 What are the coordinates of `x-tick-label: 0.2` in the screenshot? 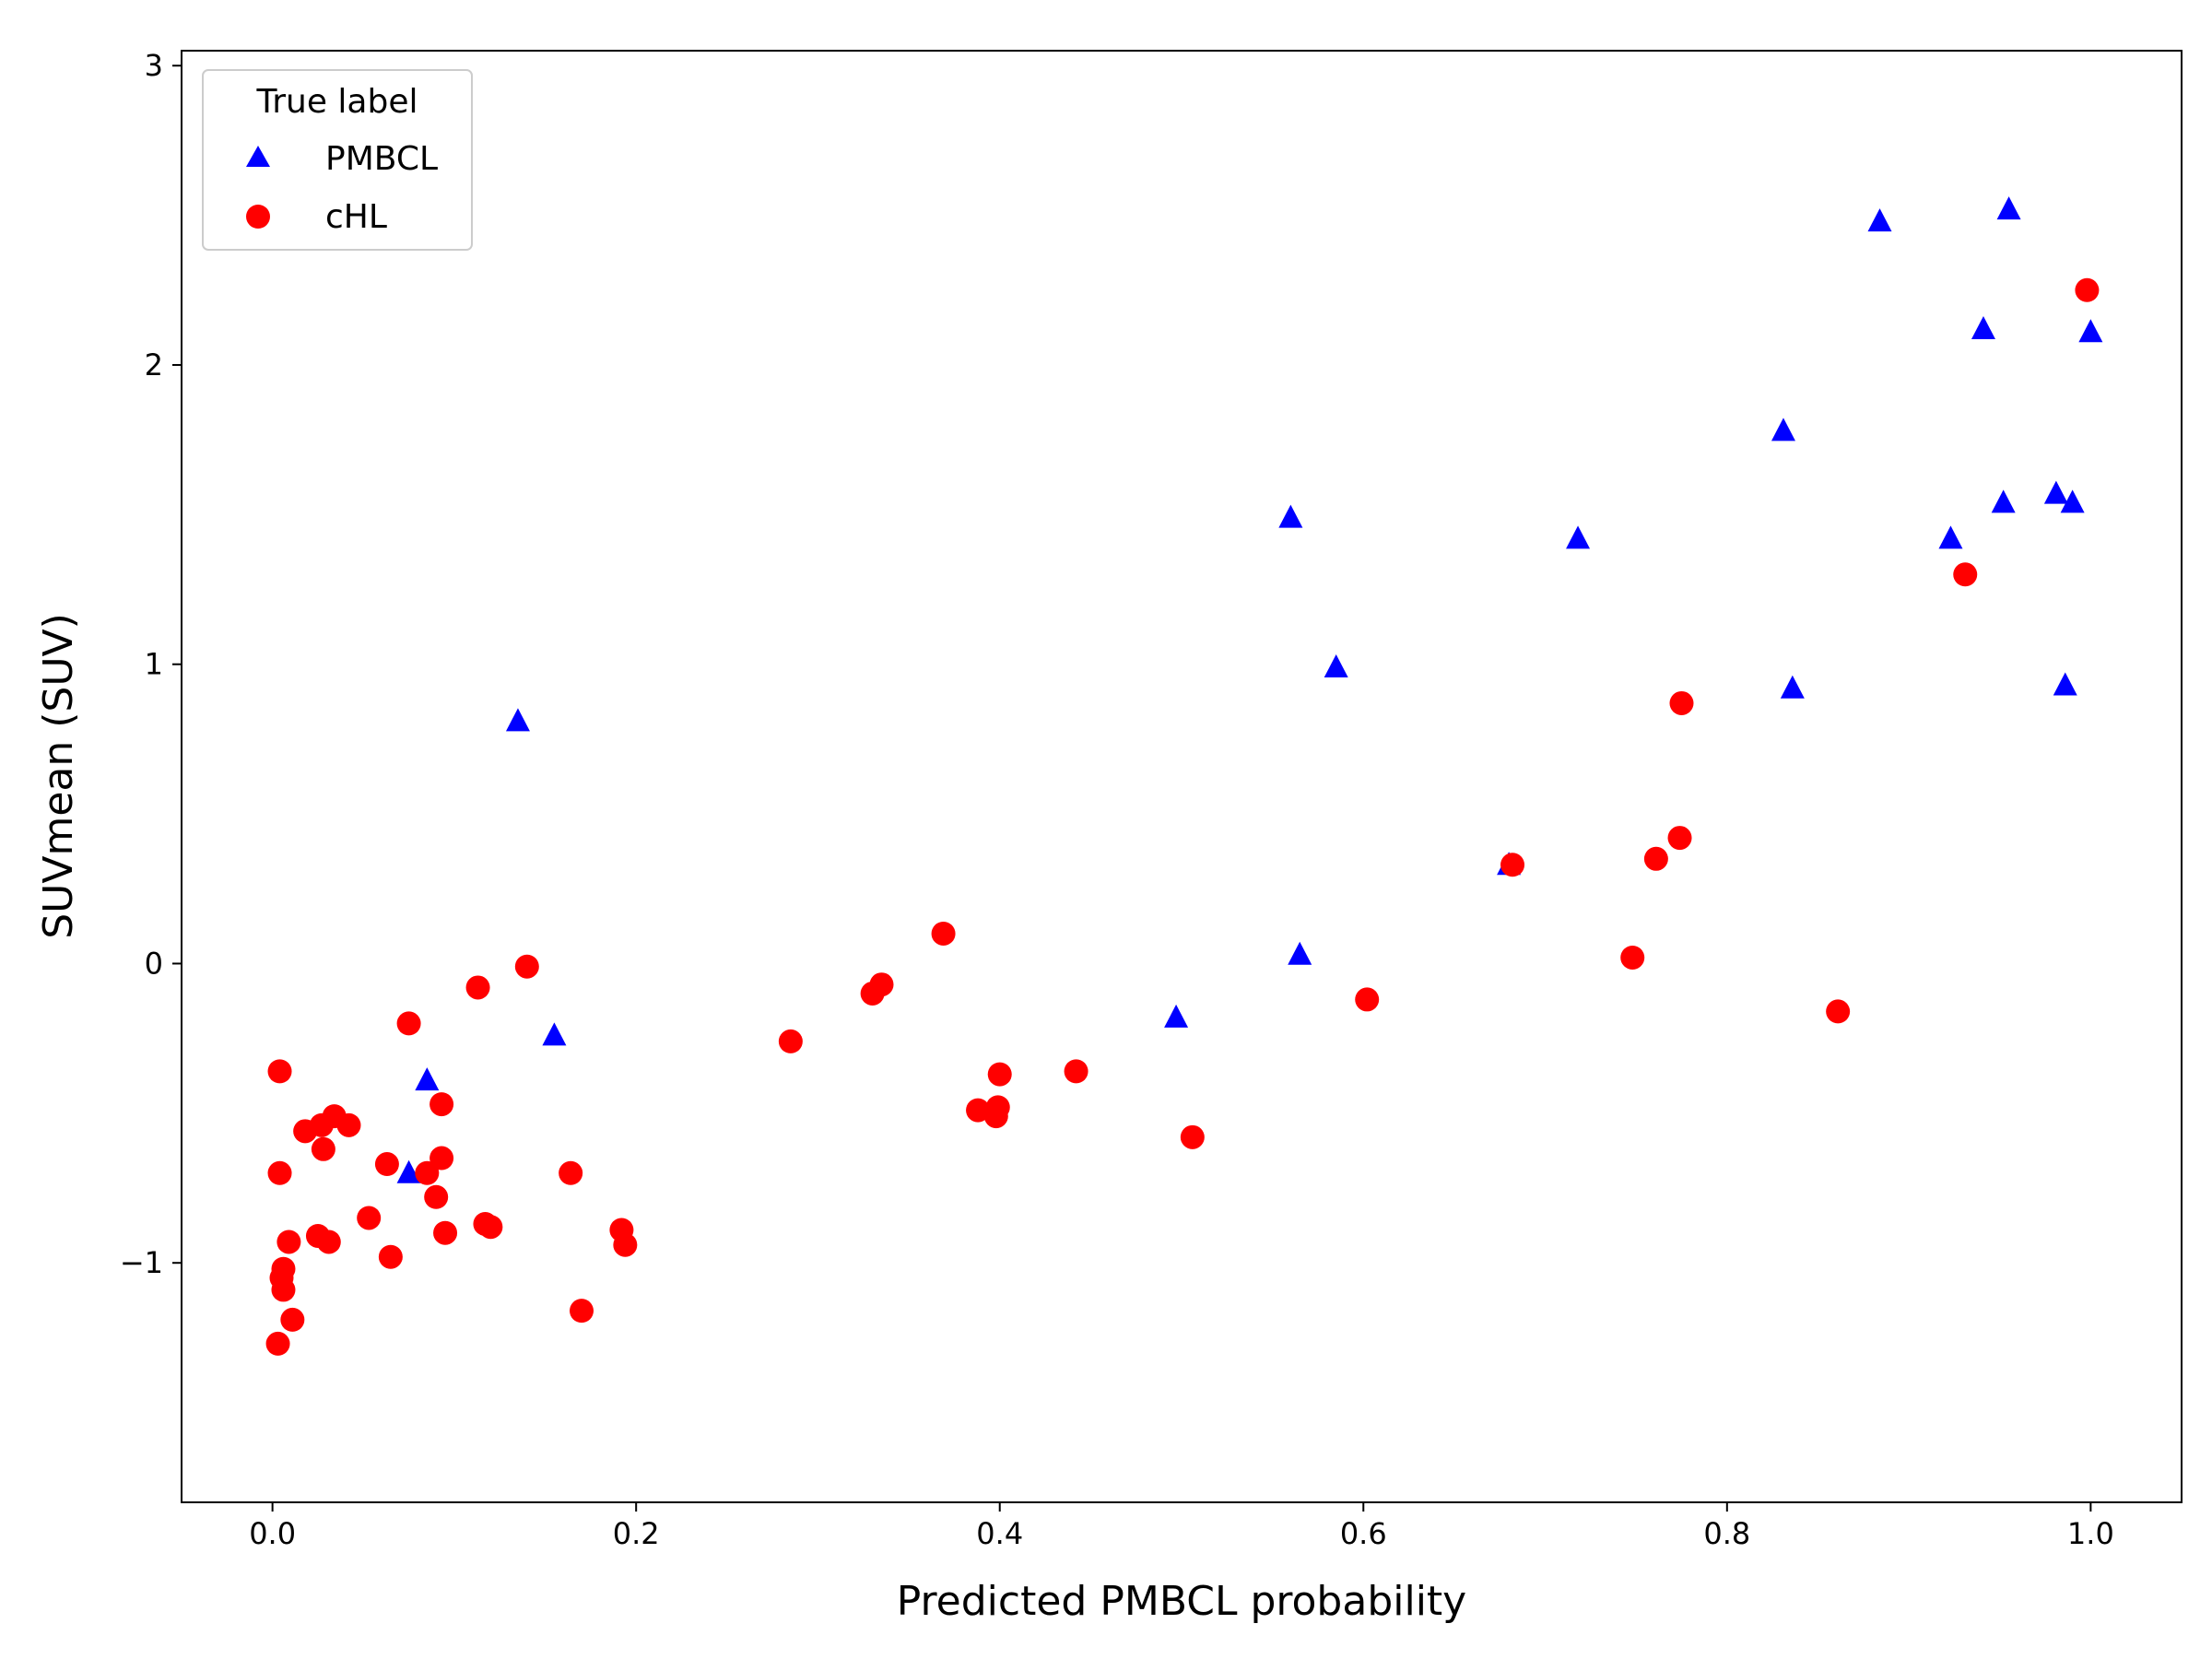 It's located at (636, 1533).